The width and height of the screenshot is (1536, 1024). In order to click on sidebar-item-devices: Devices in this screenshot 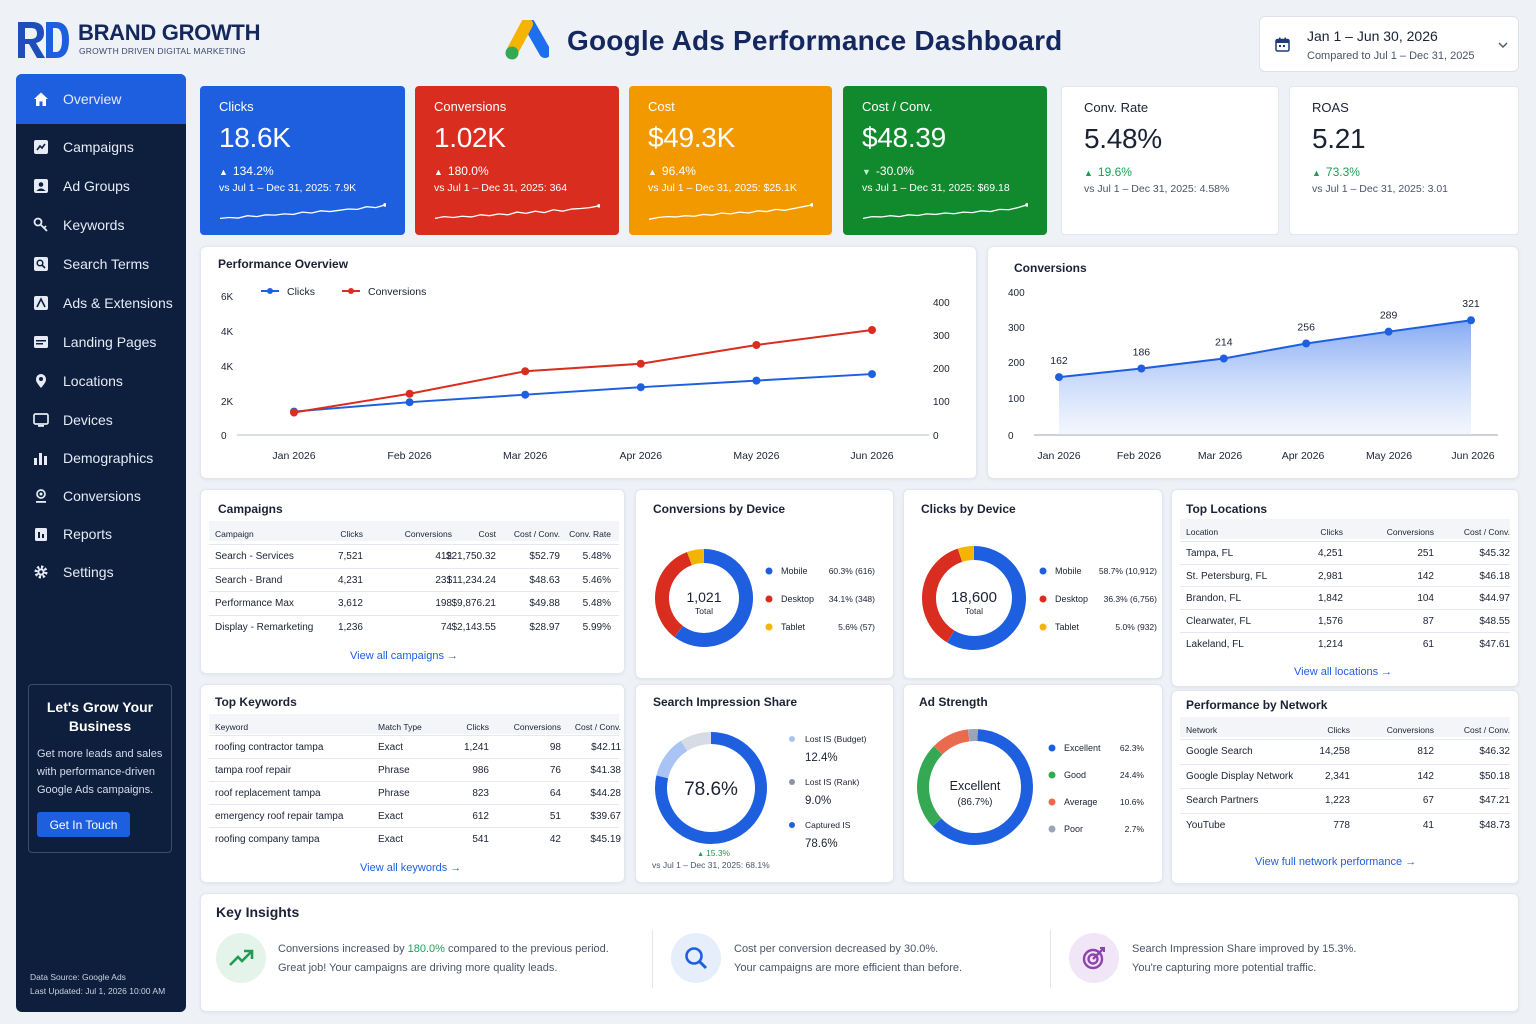, I will do `click(101, 420)`.